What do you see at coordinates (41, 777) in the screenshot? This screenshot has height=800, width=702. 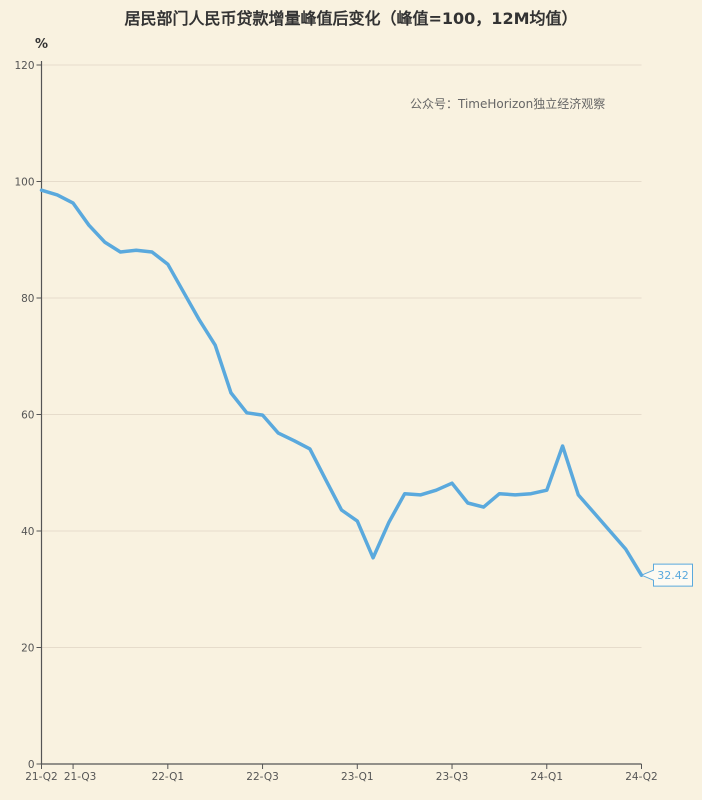 I see `x-tick-label: 21-Q2` at bounding box center [41, 777].